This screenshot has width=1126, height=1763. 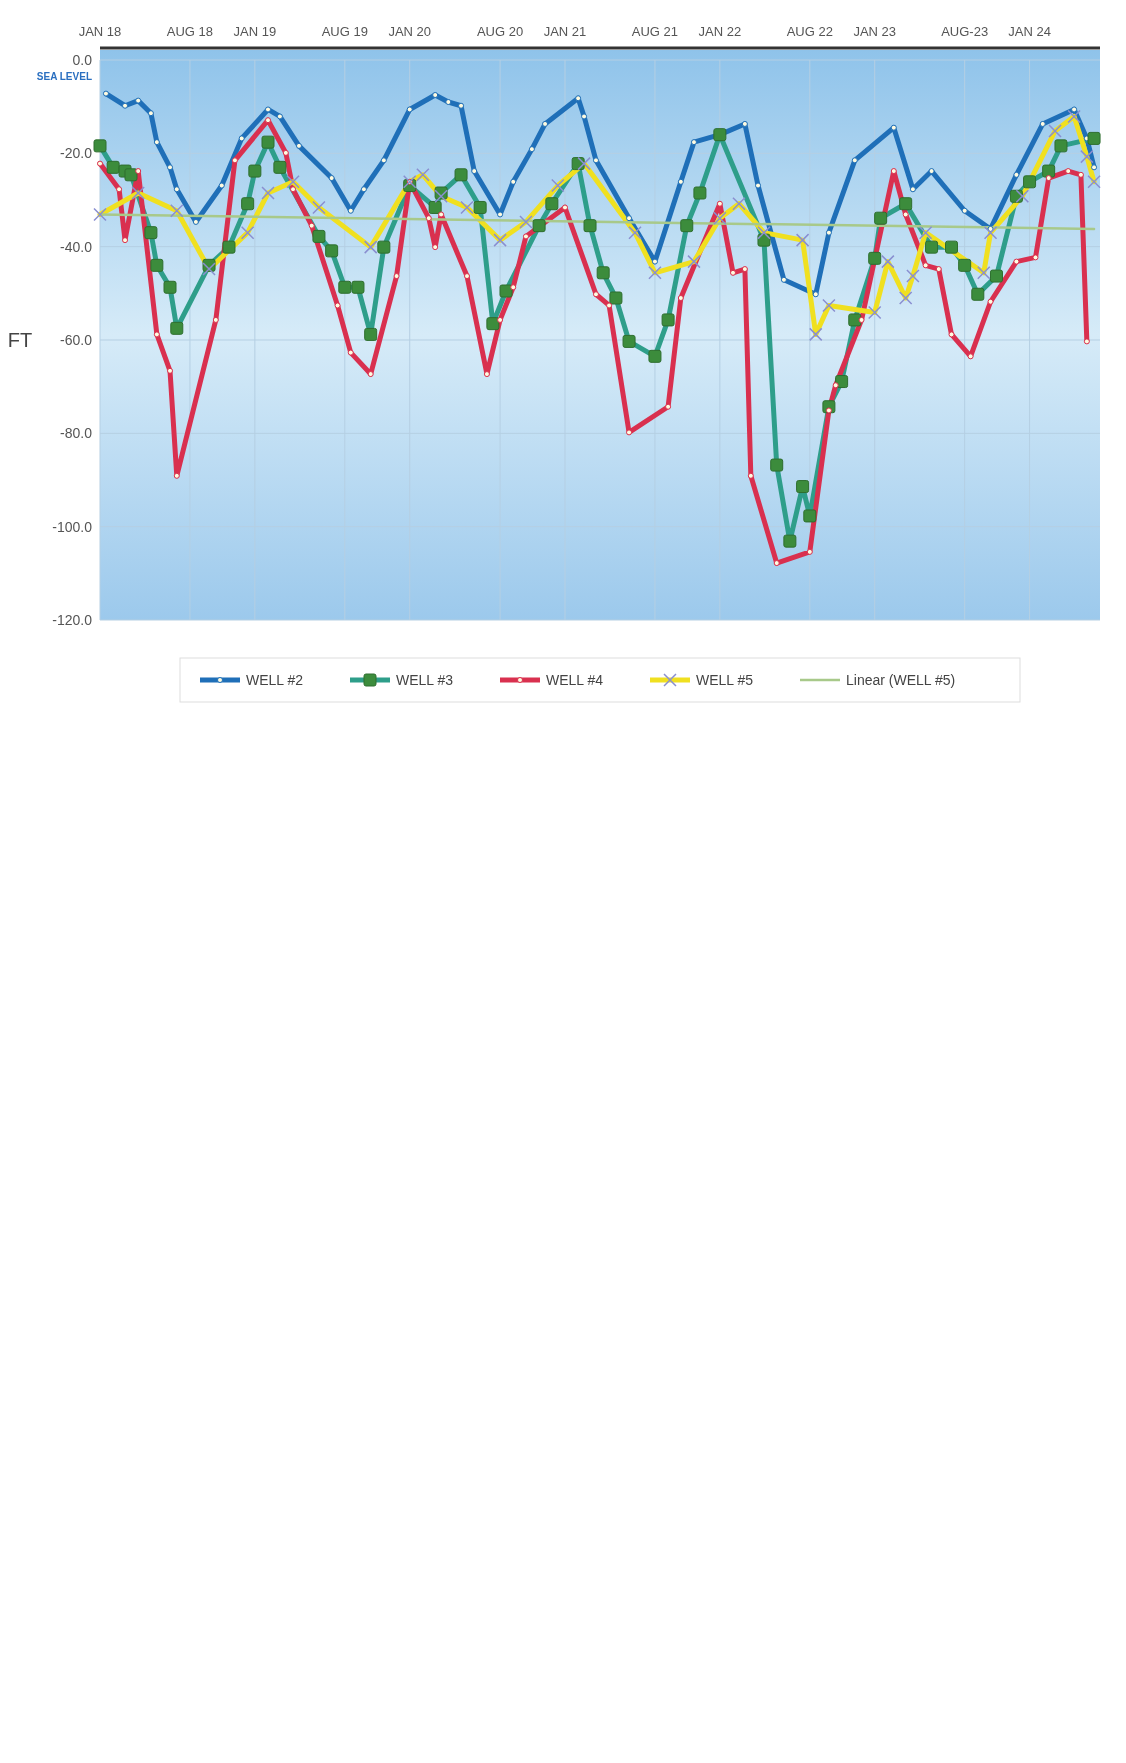 What do you see at coordinates (565, 31) in the screenshot?
I see `x-tick-label: JAN 21` at bounding box center [565, 31].